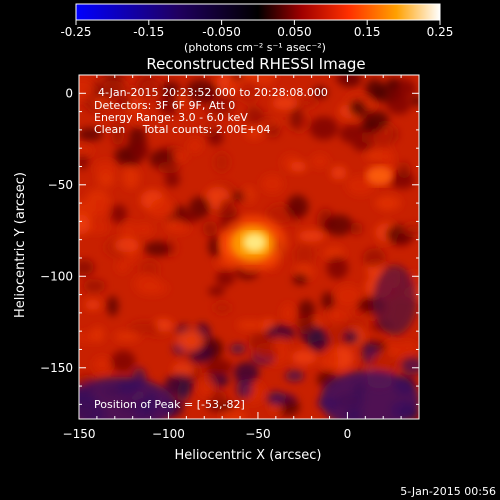 The width and height of the screenshot is (500, 500). Describe the element at coordinates (182, 129) in the screenshot. I see `annotation-algorithm: Clean Total counts: 2.00E+04` at that location.